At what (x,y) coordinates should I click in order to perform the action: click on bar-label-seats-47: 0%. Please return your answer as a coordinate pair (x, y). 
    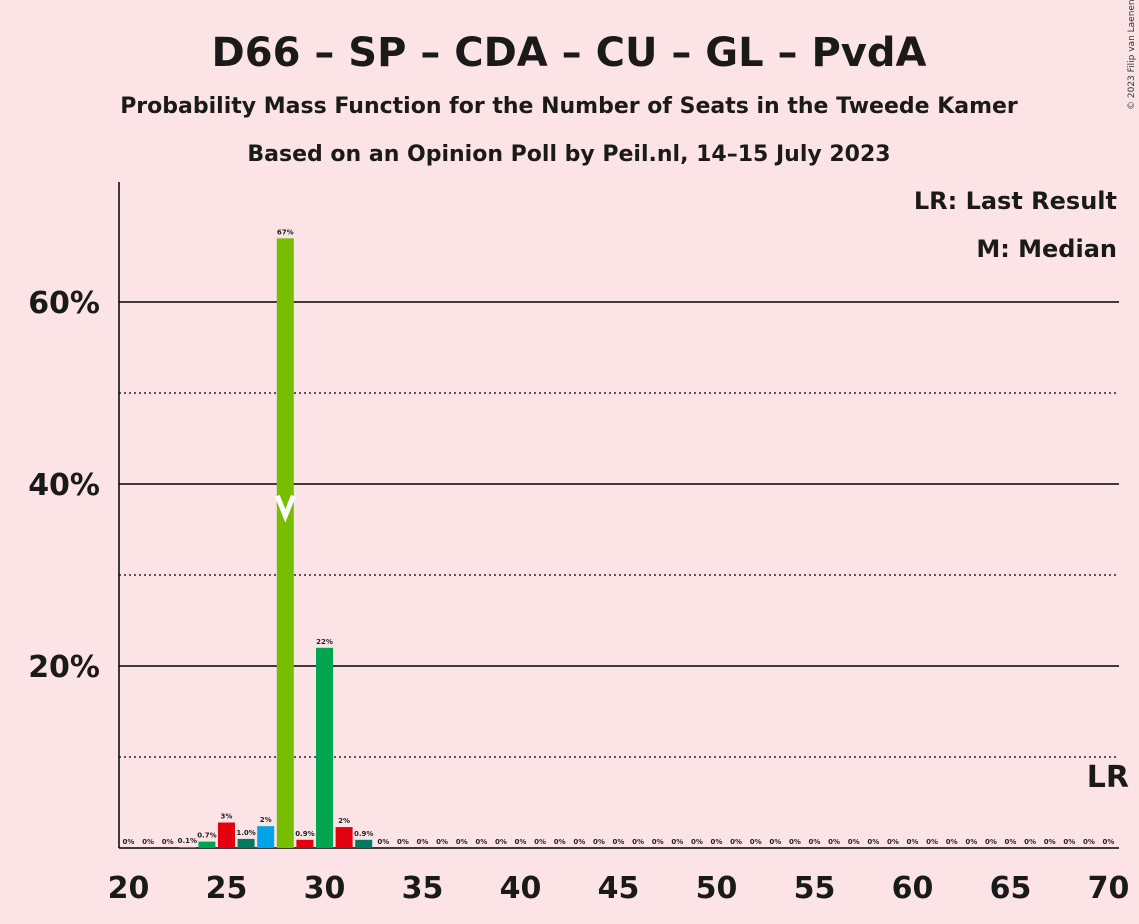
    Looking at the image, I should click on (658, 842).